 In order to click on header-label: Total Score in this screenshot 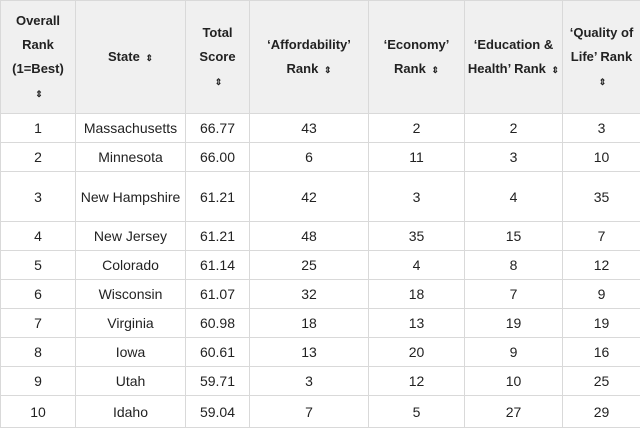, I will do `click(217, 44)`.